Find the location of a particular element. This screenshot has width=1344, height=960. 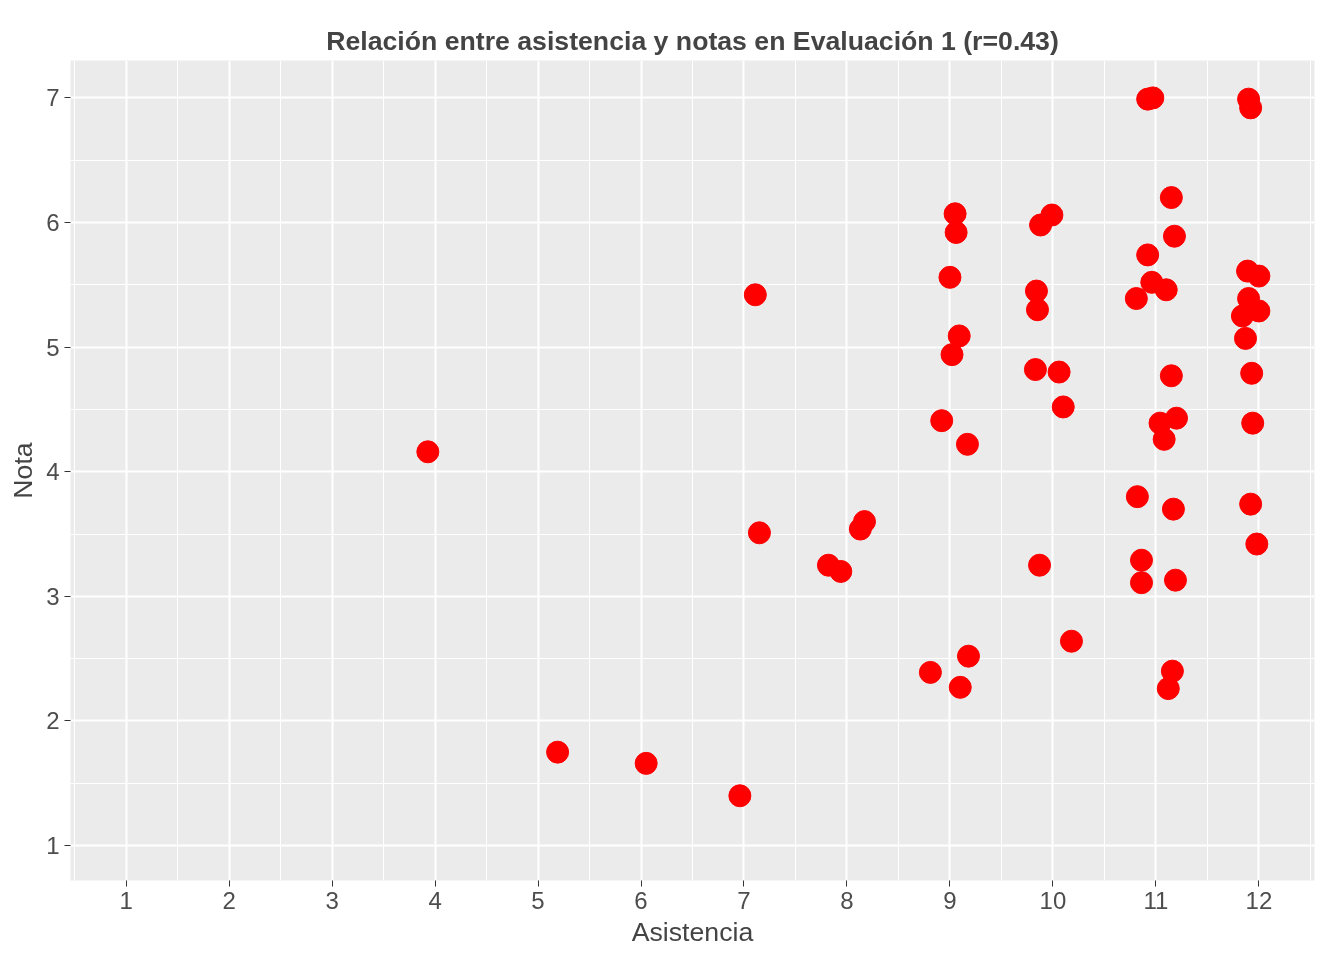

x-tick-label: 8 is located at coordinates (847, 900).